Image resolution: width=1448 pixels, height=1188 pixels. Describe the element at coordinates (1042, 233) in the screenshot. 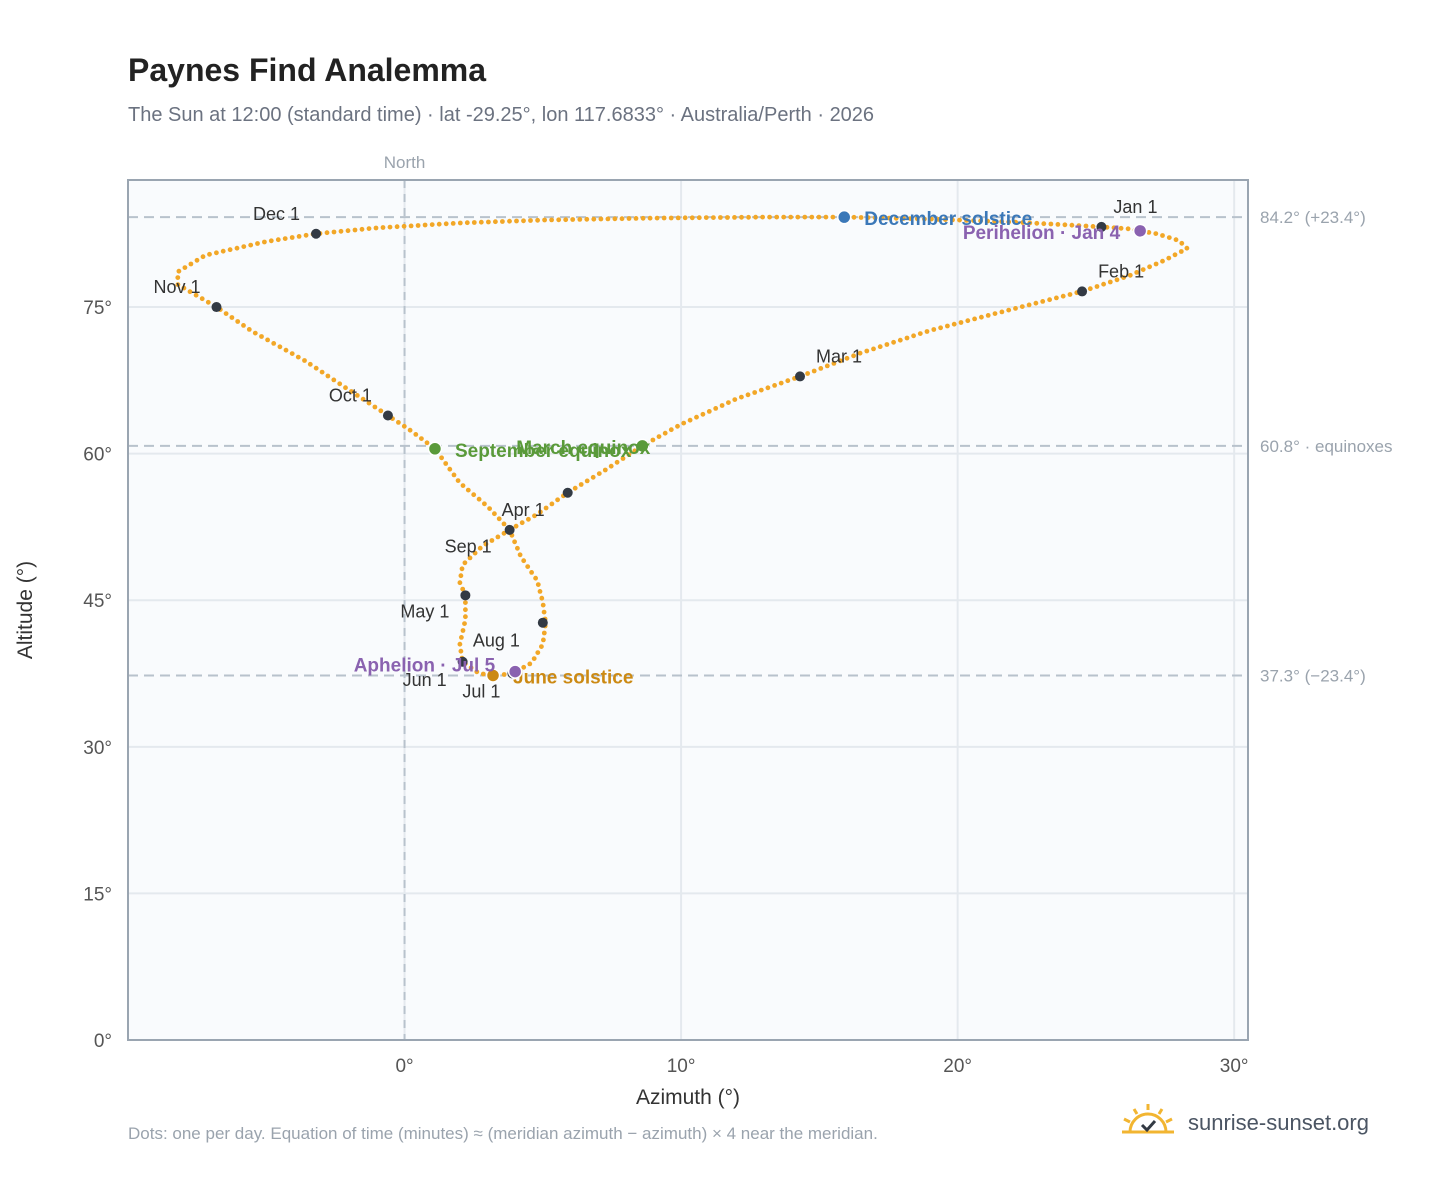

I see `event-label: Perihelion · Jan 4` at that location.